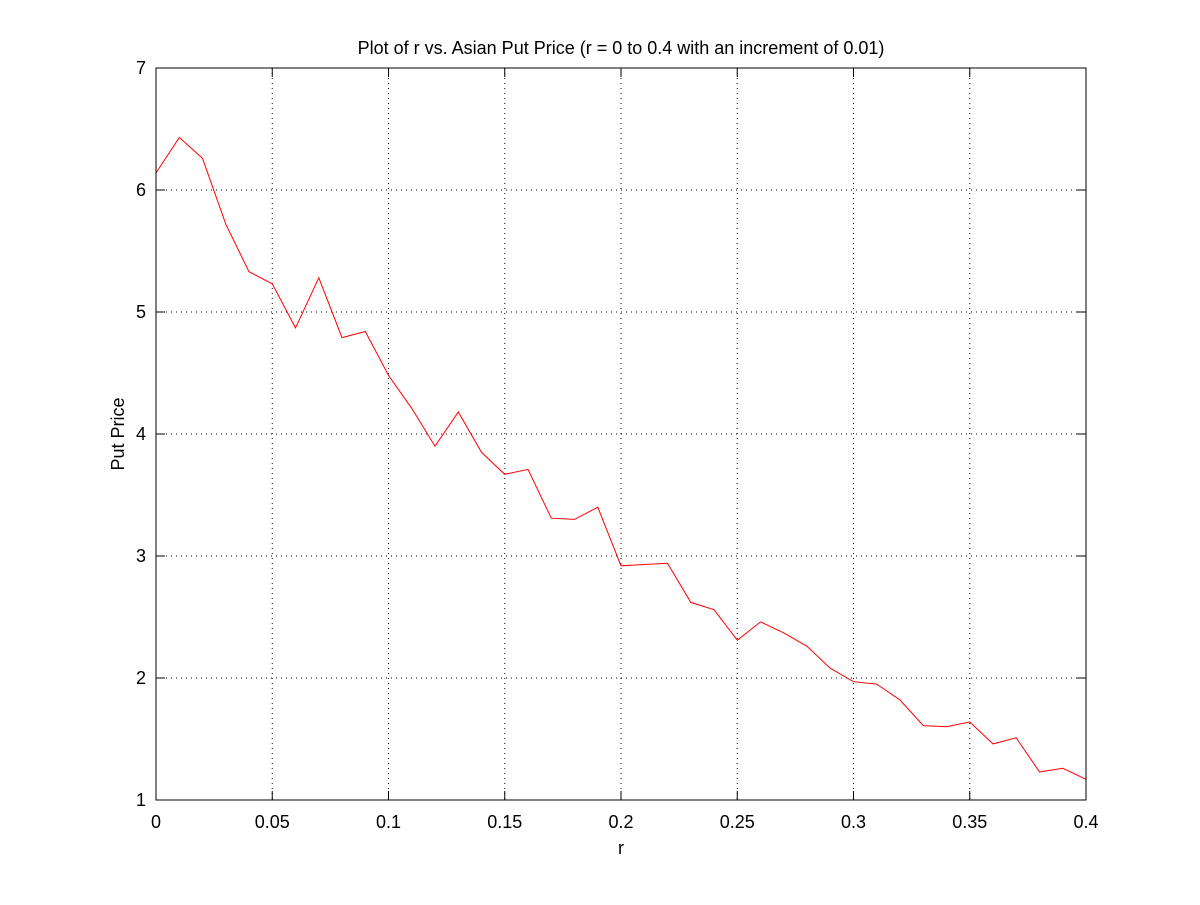 This screenshot has width=1200, height=905. What do you see at coordinates (969, 822) in the screenshot?
I see `x-tick-label: 0.35` at bounding box center [969, 822].